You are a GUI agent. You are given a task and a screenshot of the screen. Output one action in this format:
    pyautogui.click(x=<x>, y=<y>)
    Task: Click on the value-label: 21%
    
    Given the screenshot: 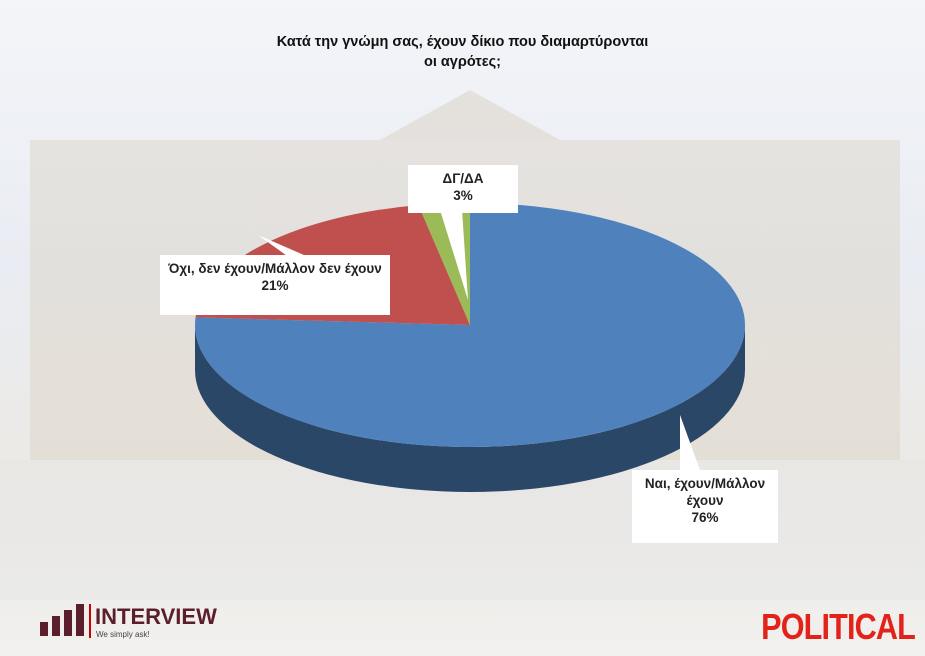 What is the action you would take?
    pyautogui.click(x=275, y=285)
    